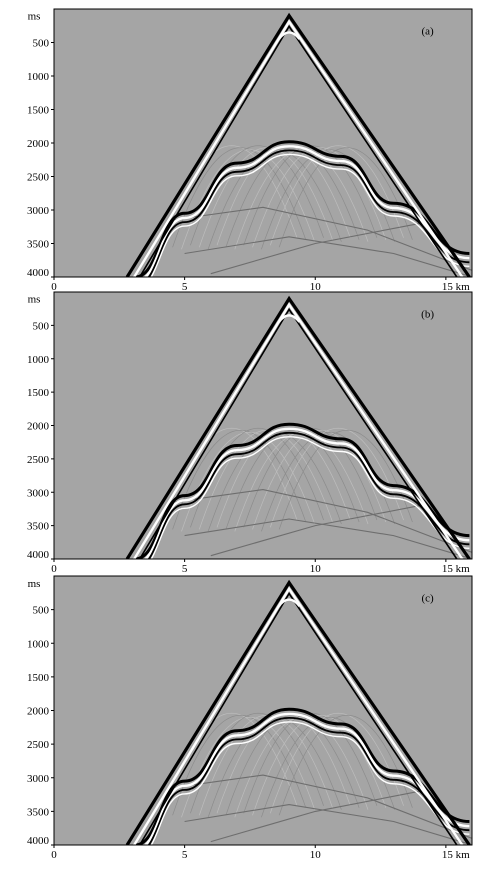 This screenshot has width=503, height=869. I want to click on panel-label: (c), so click(427, 599).